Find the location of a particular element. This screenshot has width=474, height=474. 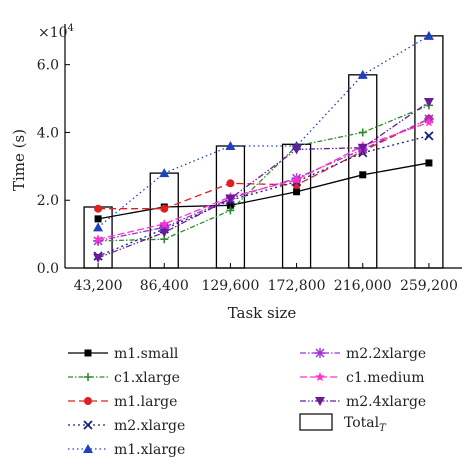

y-axis-multiplier: ×10⁴ is located at coordinates (56, 32).